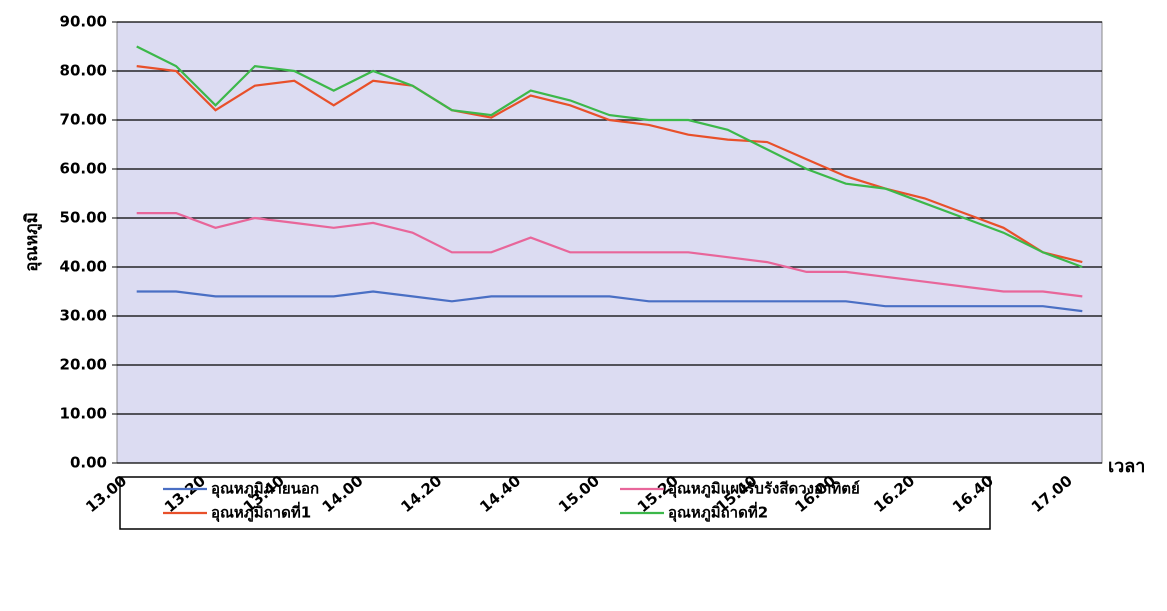 The image size is (1167, 611). What do you see at coordinates (265, 489) in the screenshot?
I see `legend-label: อุณหภูมิภายนอก` at bounding box center [265, 489].